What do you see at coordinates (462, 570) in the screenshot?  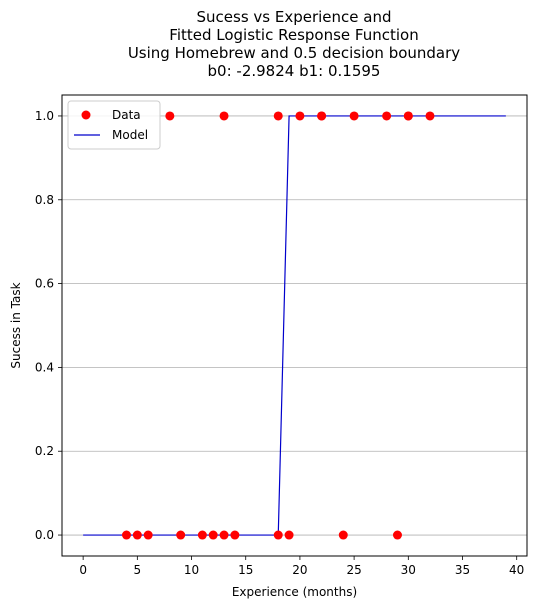 I see `x-tick-label: 35` at bounding box center [462, 570].